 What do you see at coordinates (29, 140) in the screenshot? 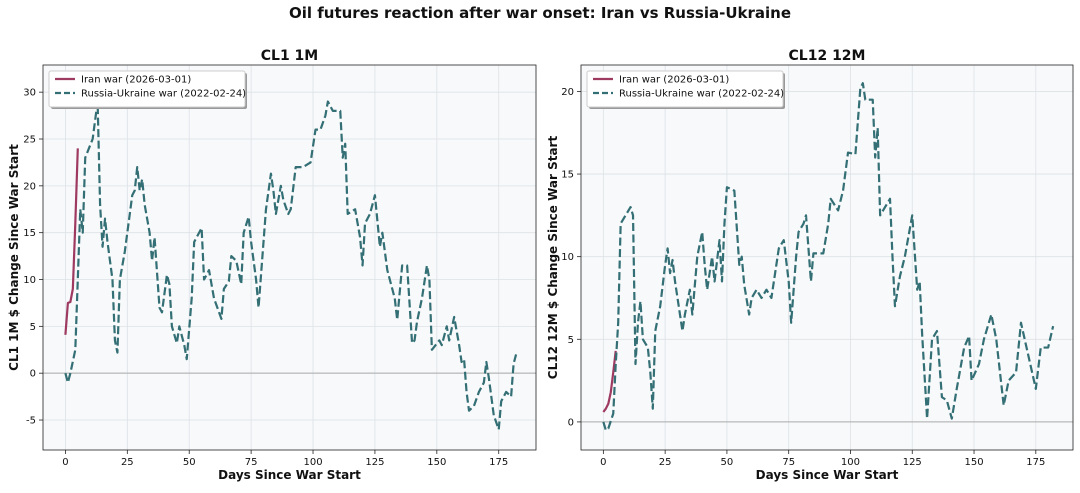
I see `y-tick-label: 25` at bounding box center [29, 140].